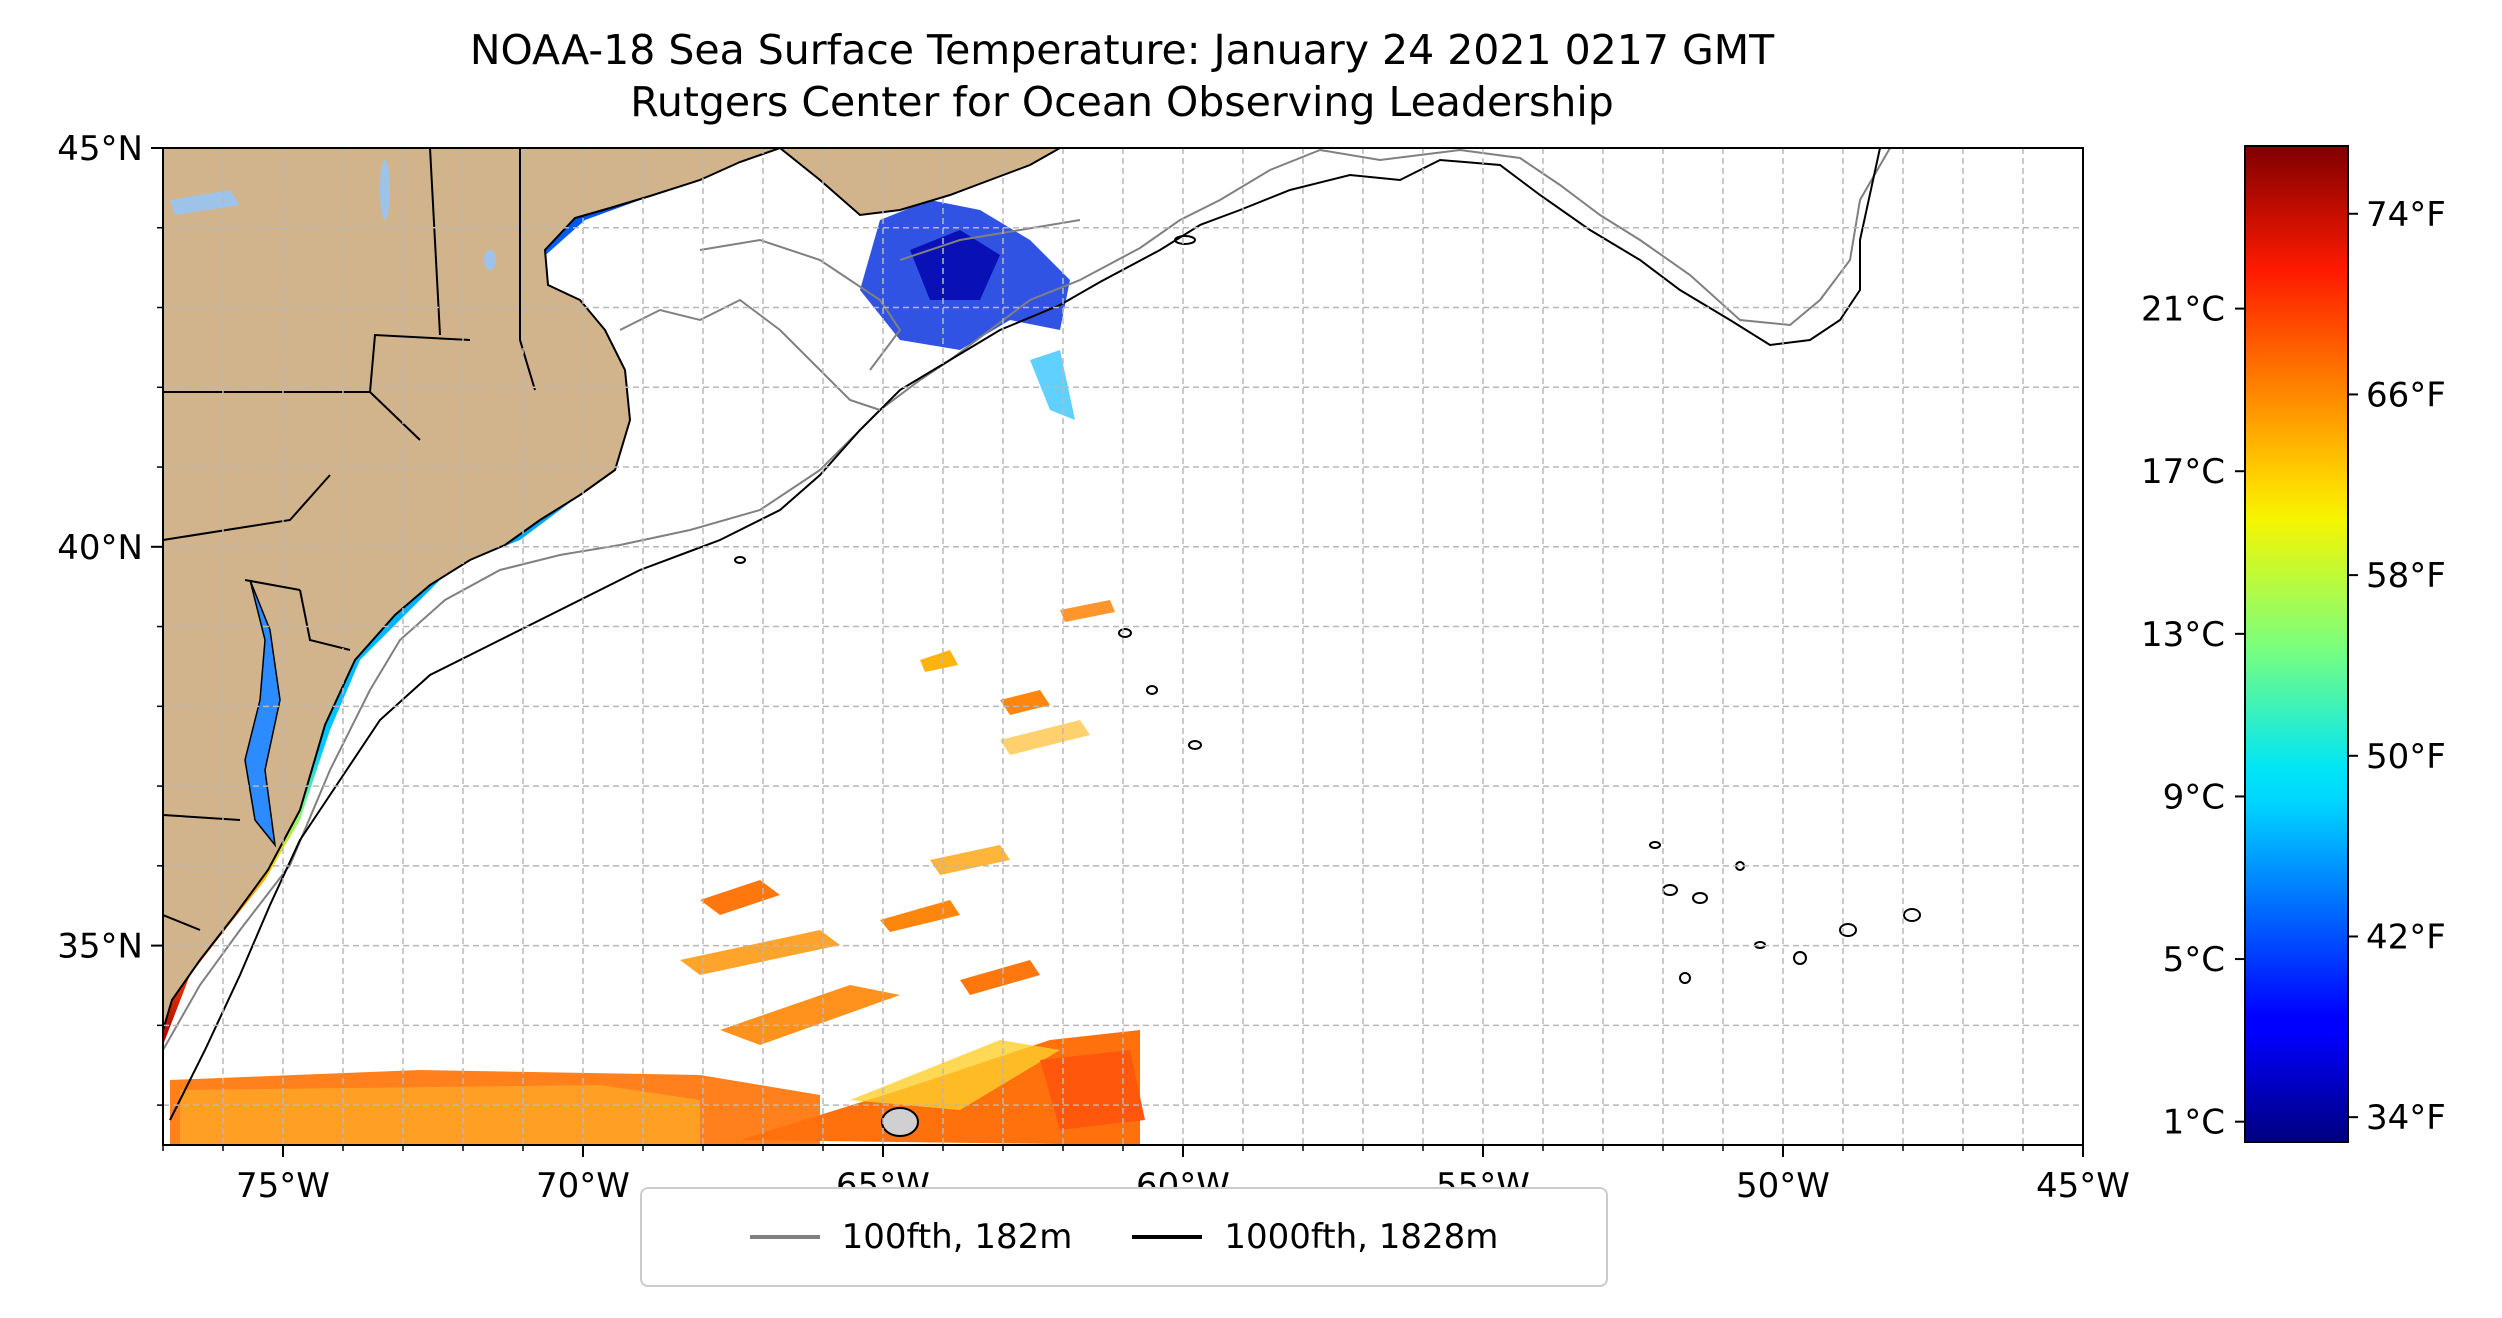 Image resolution: width=2502 pixels, height=1318 pixels. I want to click on x-tick-label: 45°W, so click(2083, 1186).